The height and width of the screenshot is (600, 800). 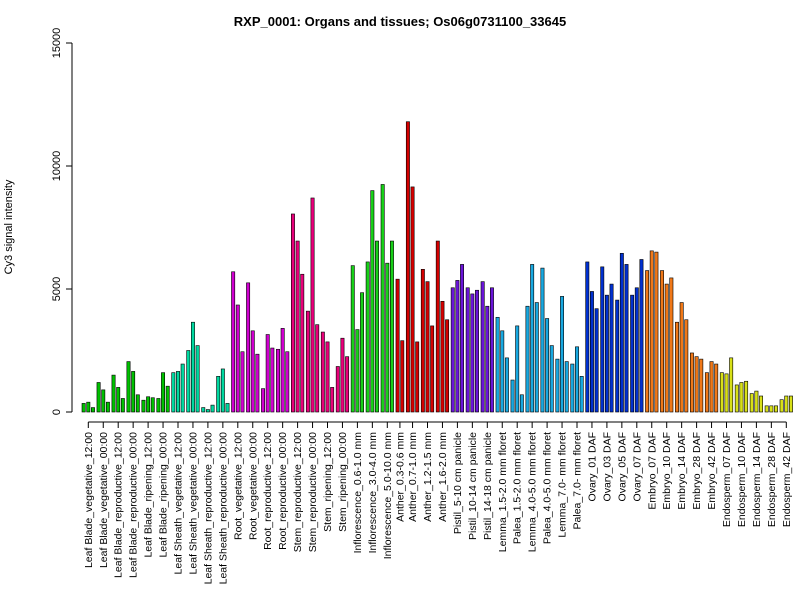 What do you see at coordinates (208, 508) in the screenshot?
I see `x-tick-label: Leaf Sheath_reproductive_12:00` at bounding box center [208, 508].